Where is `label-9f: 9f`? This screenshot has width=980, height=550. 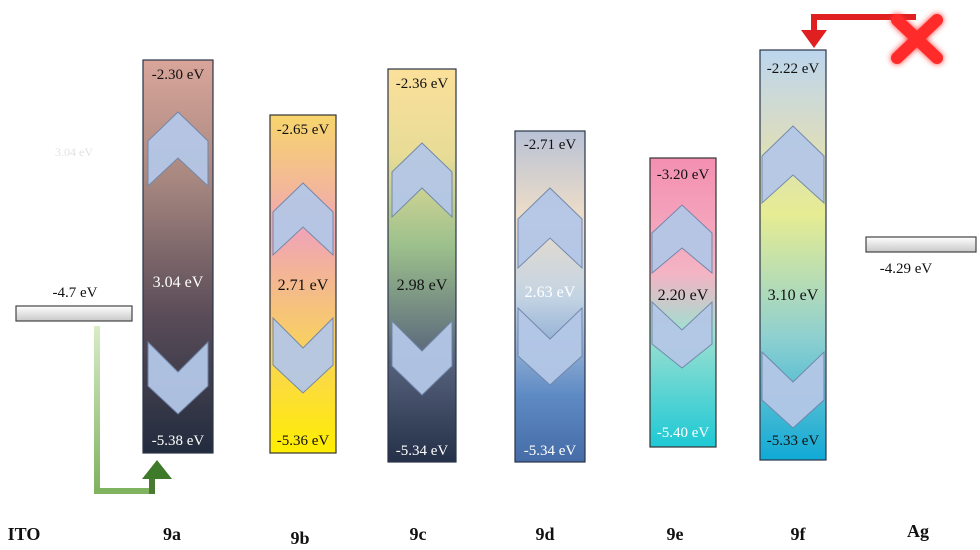 label-9f: 9f is located at coordinates (799, 534).